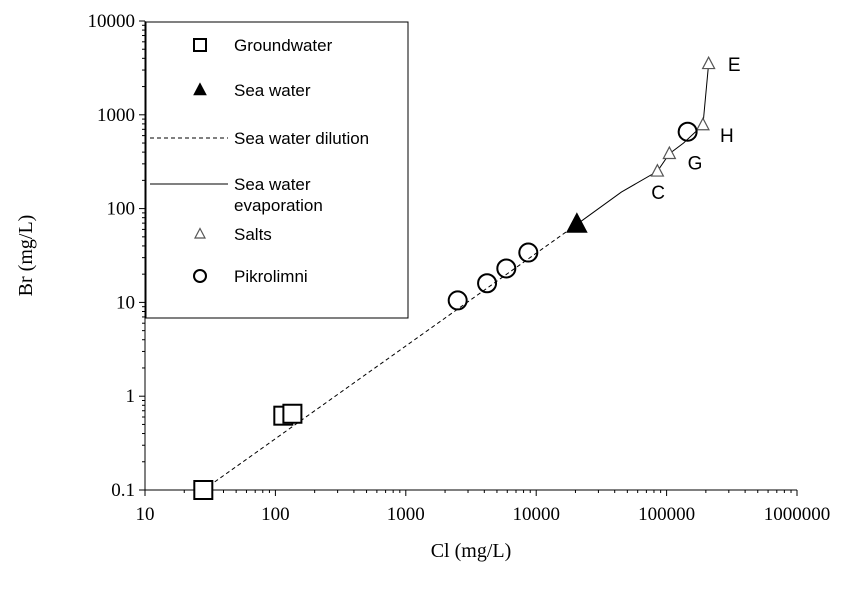  Describe the element at coordinates (116, 115) in the screenshot. I see `y-tick-label: 1000` at that location.